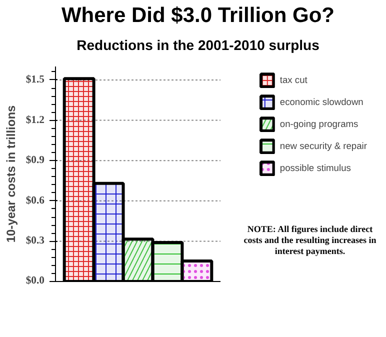 The height and width of the screenshot is (337, 386). Describe the element at coordinates (322, 102) in the screenshot. I see `legend-label: economic slowdown` at that location.